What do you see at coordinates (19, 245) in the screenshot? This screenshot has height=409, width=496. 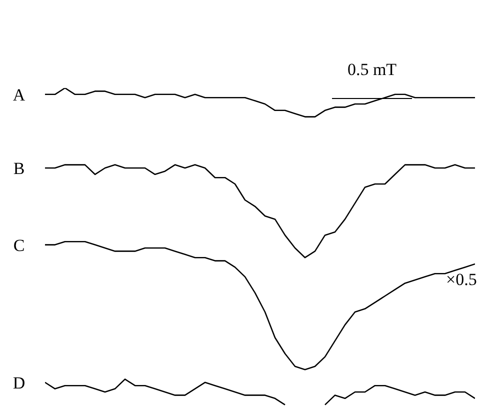 I see `series-label: C` at bounding box center [19, 245].